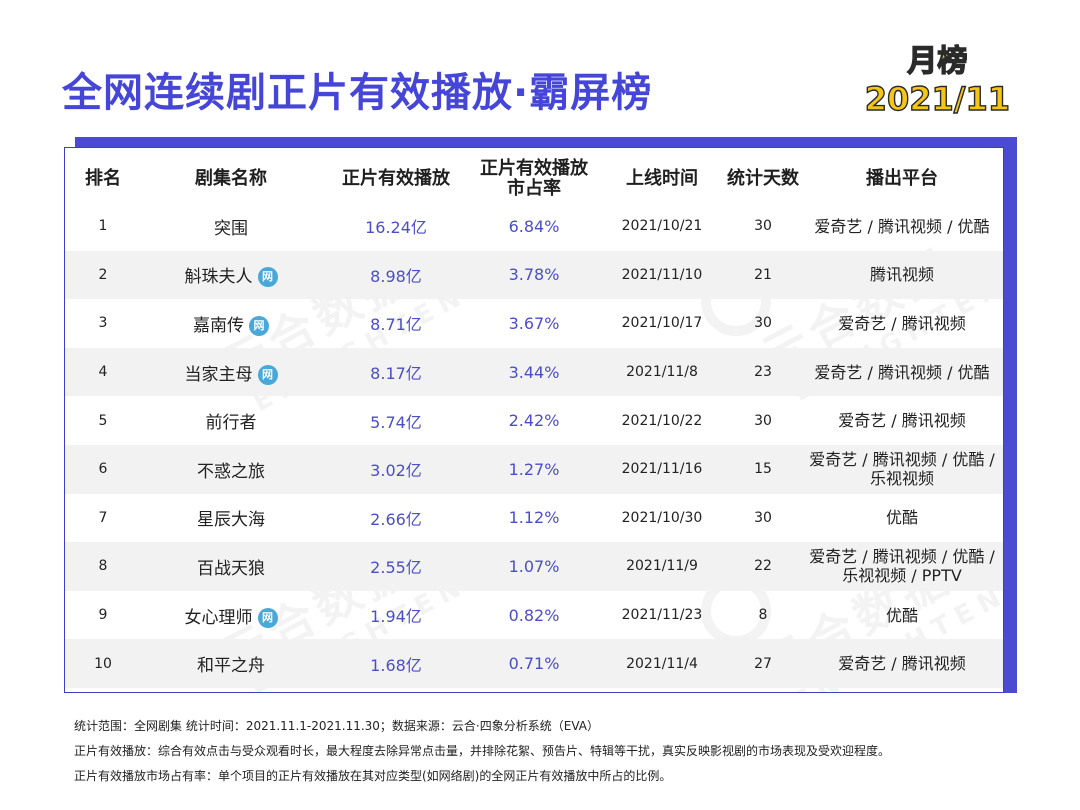 Image resolution: width=1080 pixels, height=810 pixels. Describe the element at coordinates (902, 178) in the screenshot. I see `header-platform: 播出平台` at that location.